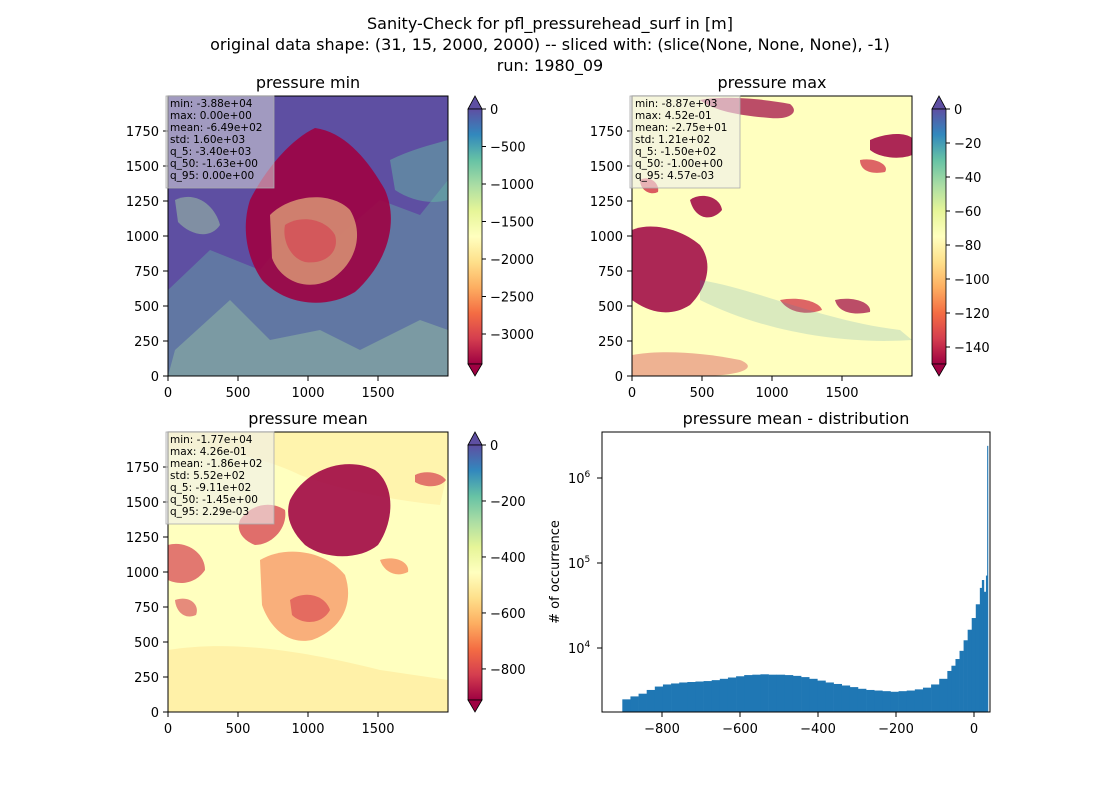 The image size is (1100, 800). I want to click on stat-line: q_95: 2.29e-03, so click(209, 512).